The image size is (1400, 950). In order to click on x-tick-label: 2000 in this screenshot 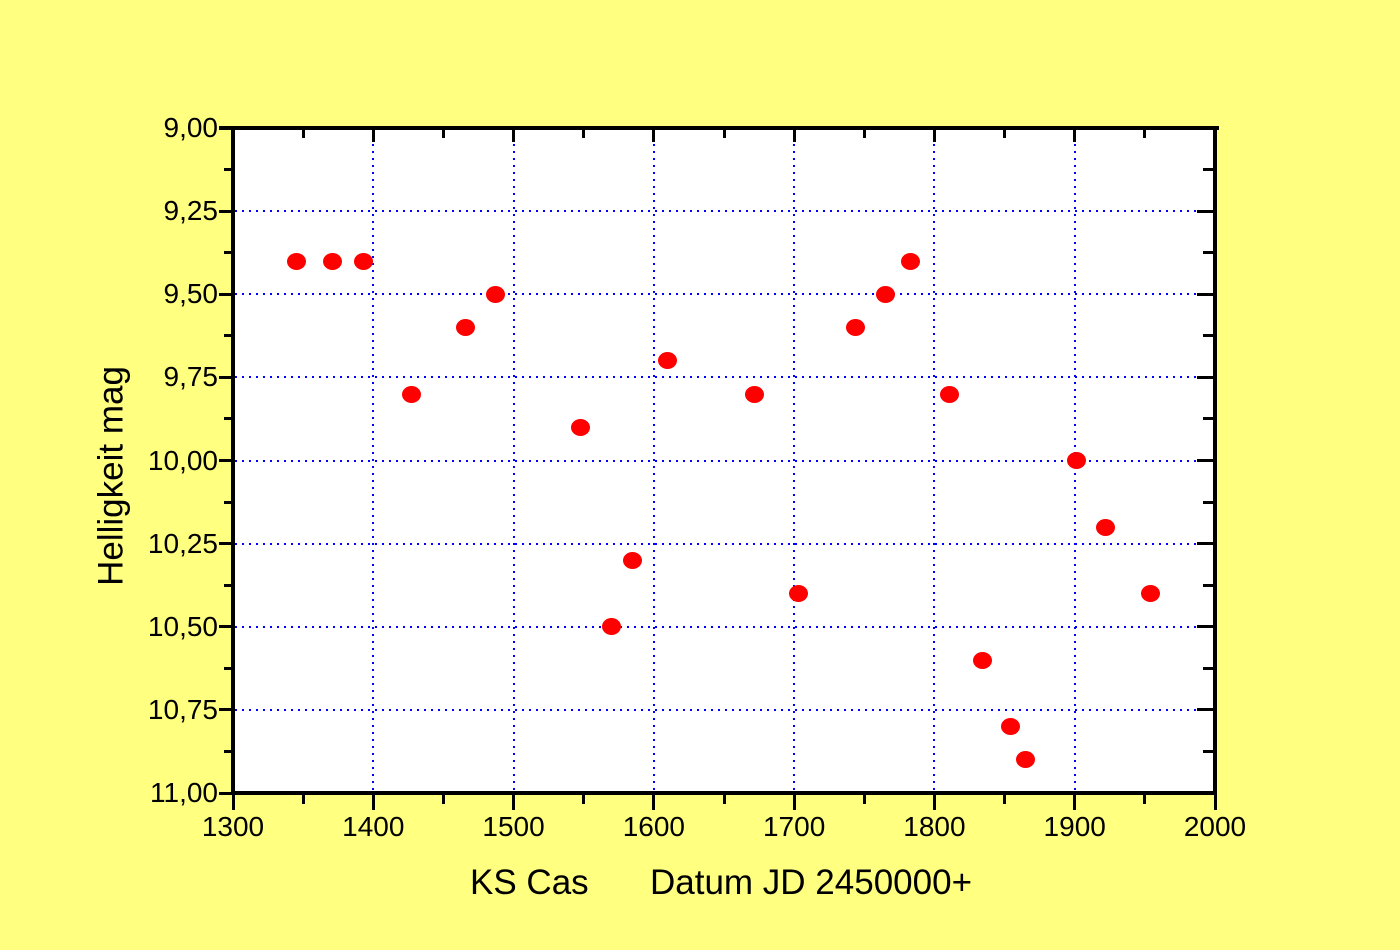, I will do `click(1215, 826)`.